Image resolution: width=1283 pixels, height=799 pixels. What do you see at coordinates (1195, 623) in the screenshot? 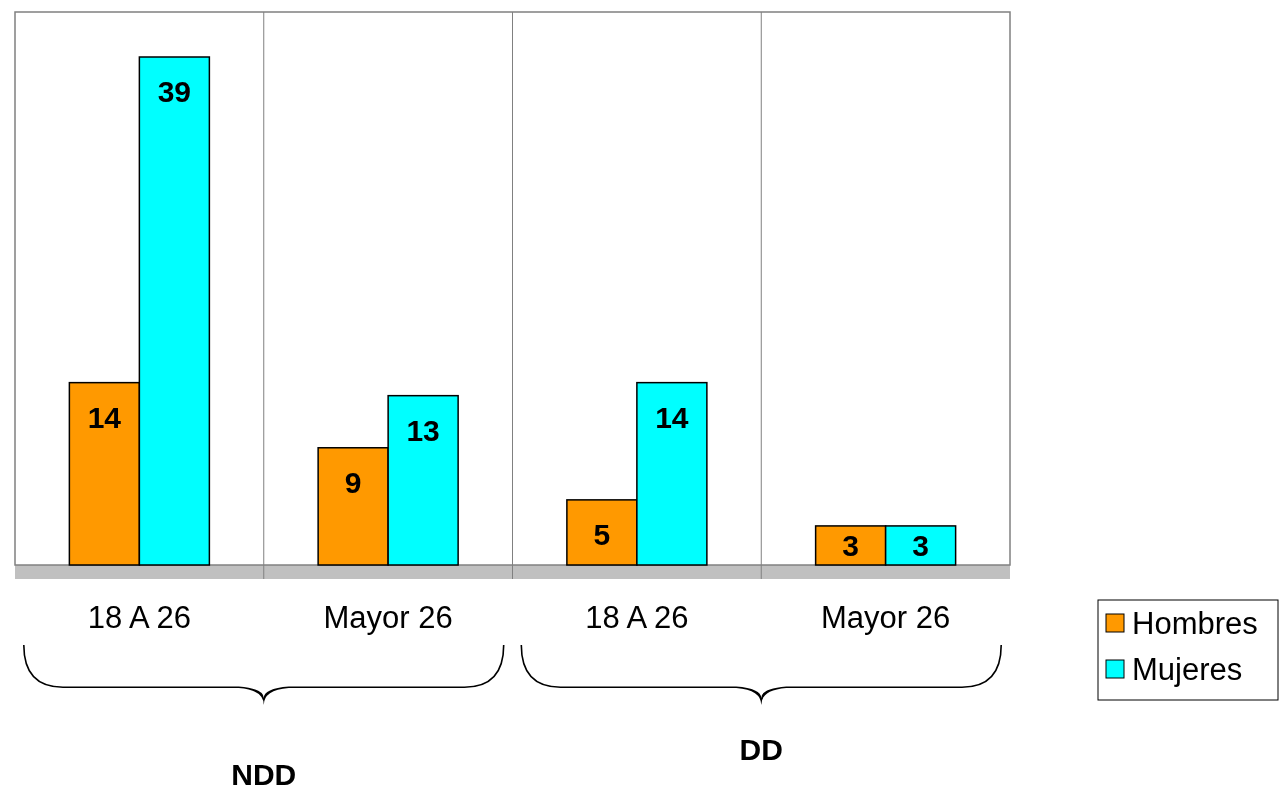
I see `legend-label: Hombres` at bounding box center [1195, 623].